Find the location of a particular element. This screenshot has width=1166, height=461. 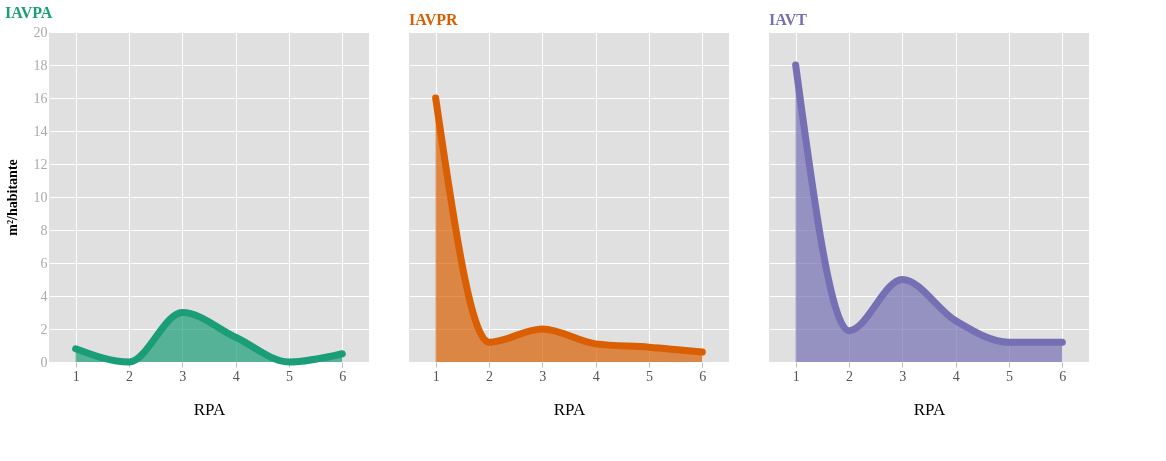

y-tick-label: 0 is located at coordinates (44, 362).